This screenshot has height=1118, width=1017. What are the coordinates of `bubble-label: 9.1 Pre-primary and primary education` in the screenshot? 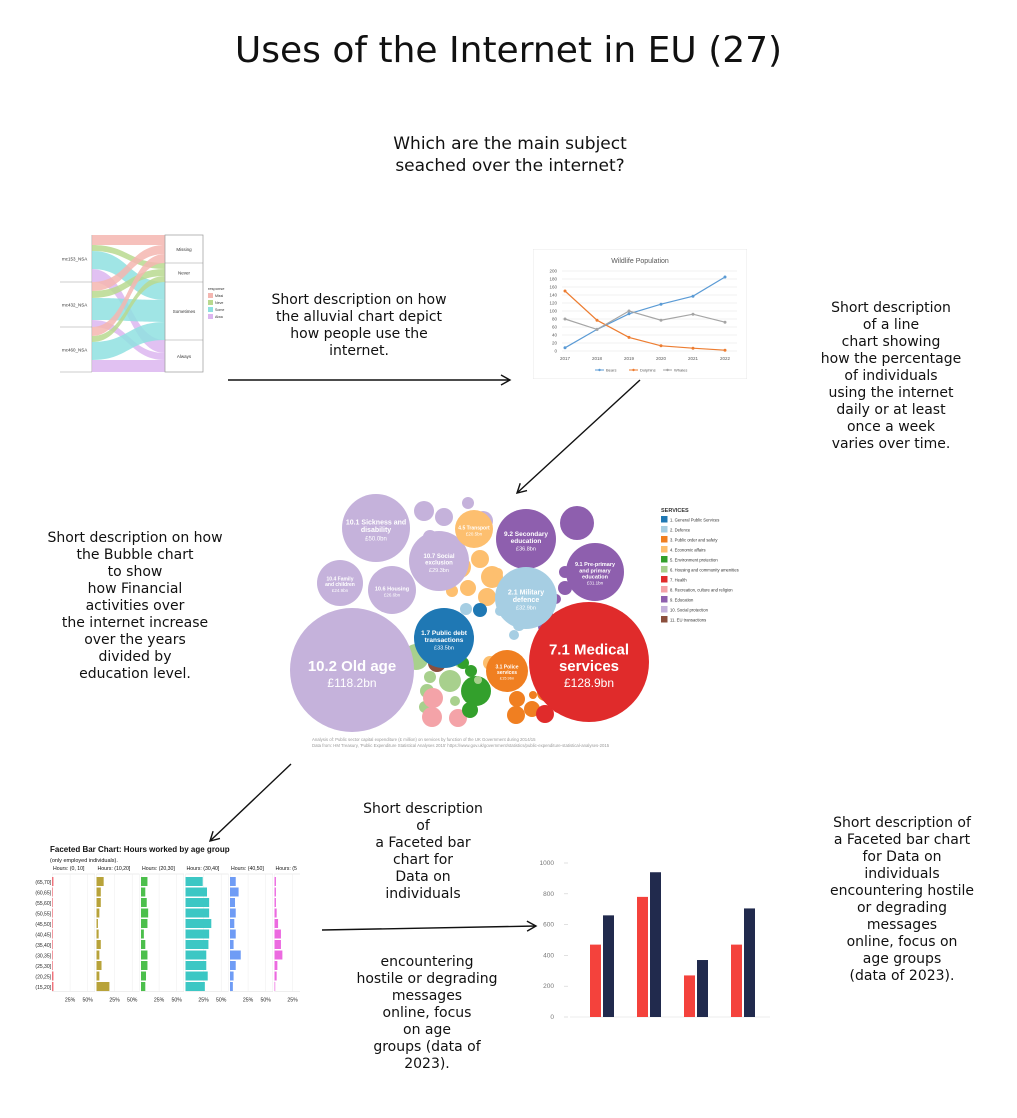 It's located at (595, 571).